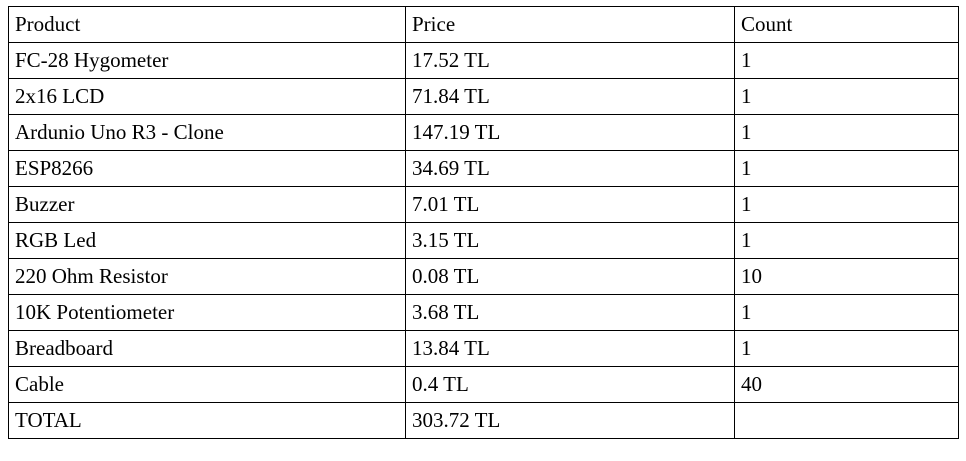 Image resolution: width=966 pixels, height=461 pixels. What do you see at coordinates (570, 204) in the screenshot?
I see `cell-price: 7.01 TL` at bounding box center [570, 204].